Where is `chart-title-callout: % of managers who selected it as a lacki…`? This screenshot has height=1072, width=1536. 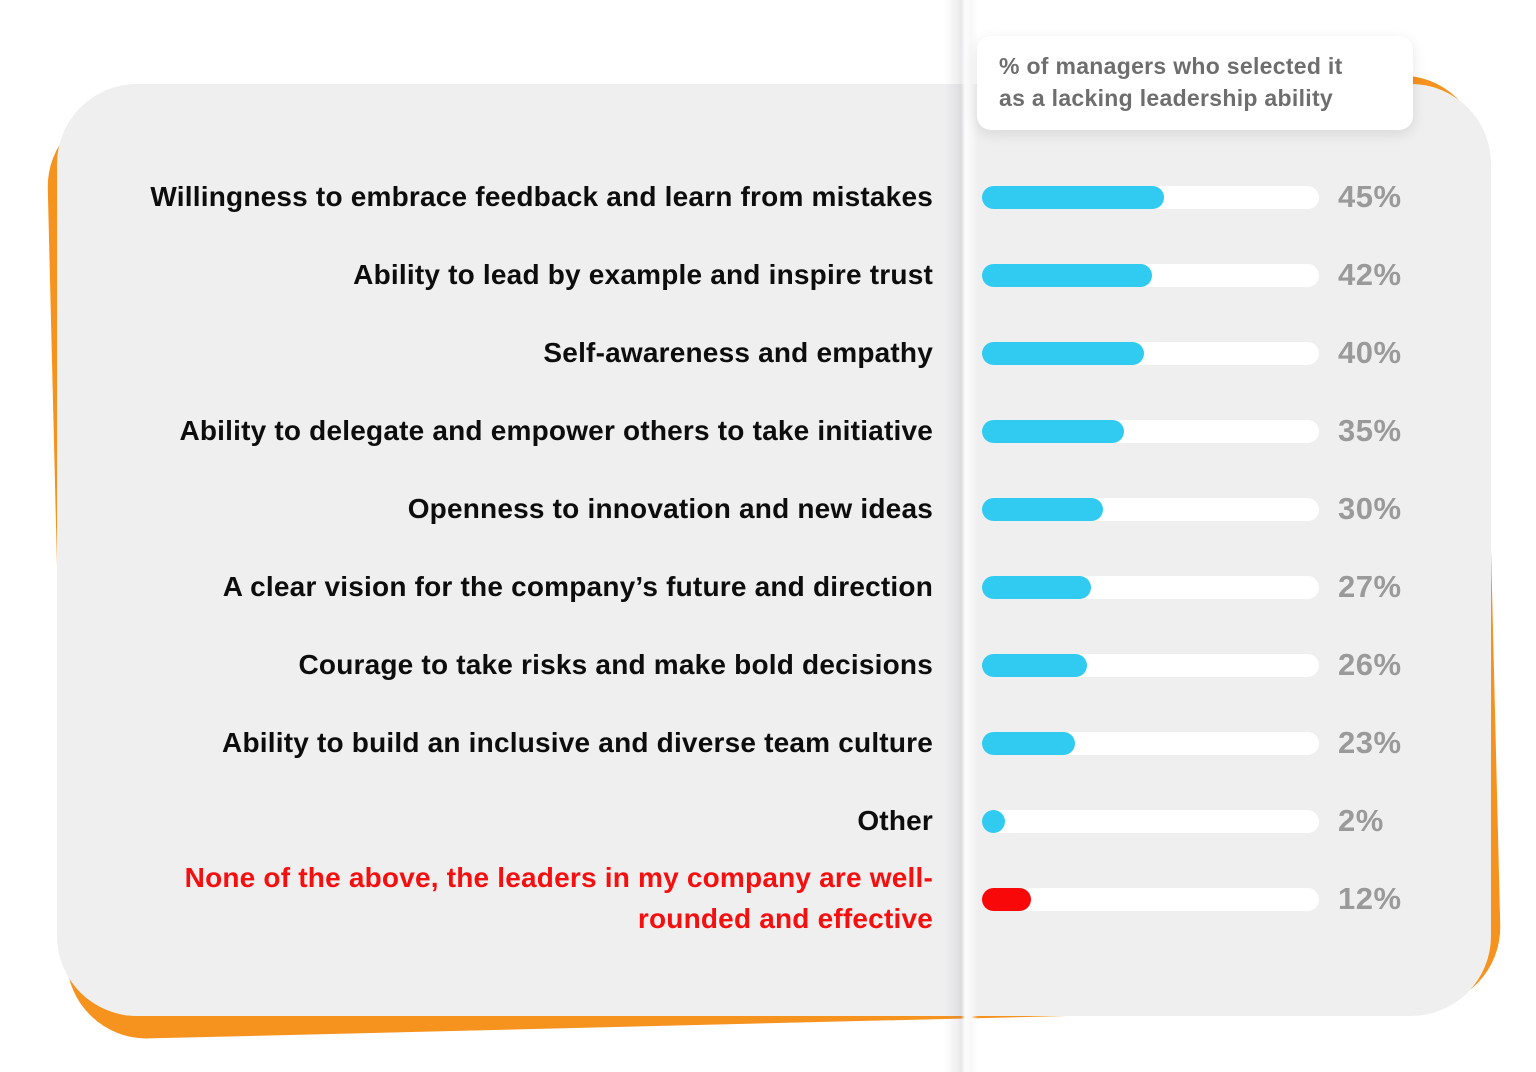 chart-title-callout: % of managers who selected it as a lacki… is located at coordinates (1195, 83).